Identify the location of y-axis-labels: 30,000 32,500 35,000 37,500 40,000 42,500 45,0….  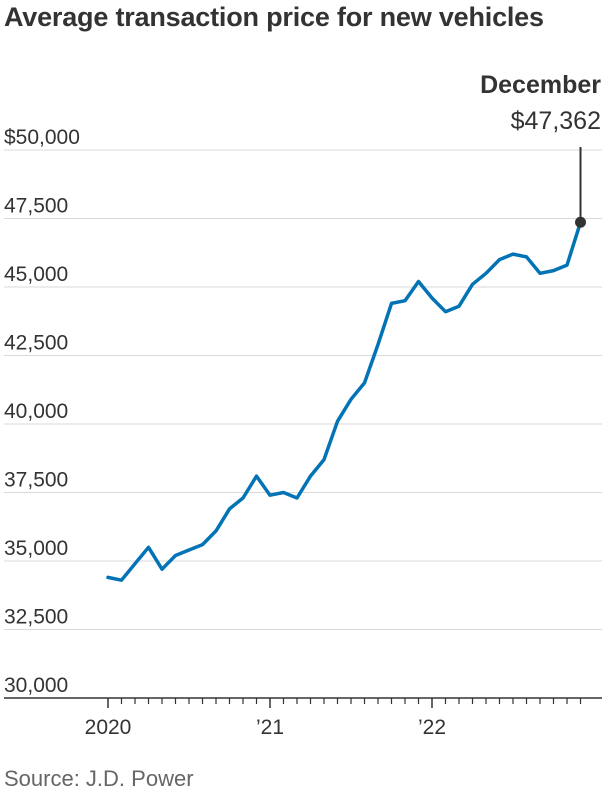
(42, 411).